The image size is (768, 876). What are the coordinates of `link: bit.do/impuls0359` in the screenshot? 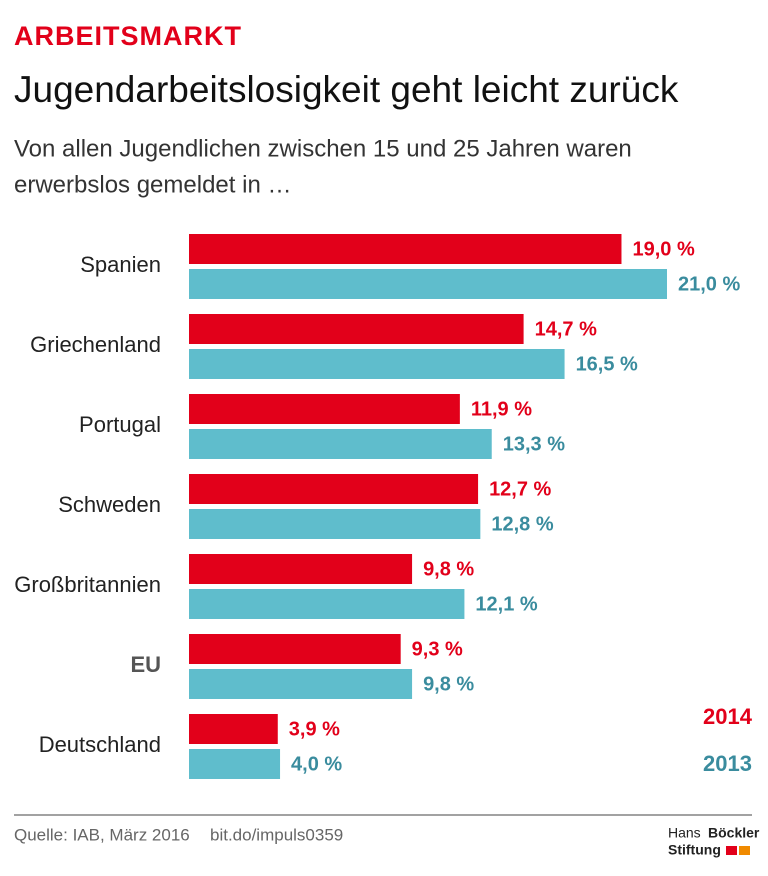 It's located at (276, 834).